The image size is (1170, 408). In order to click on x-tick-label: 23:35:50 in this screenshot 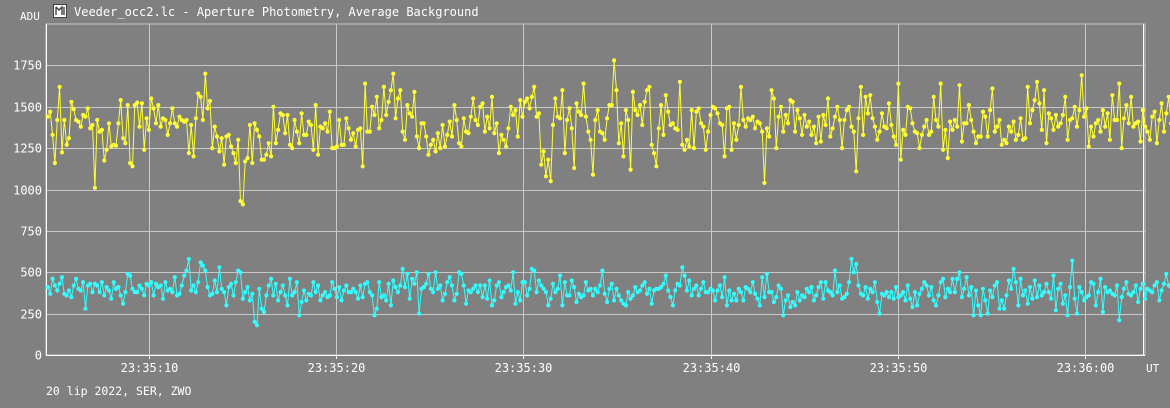, I will do `click(899, 368)`.